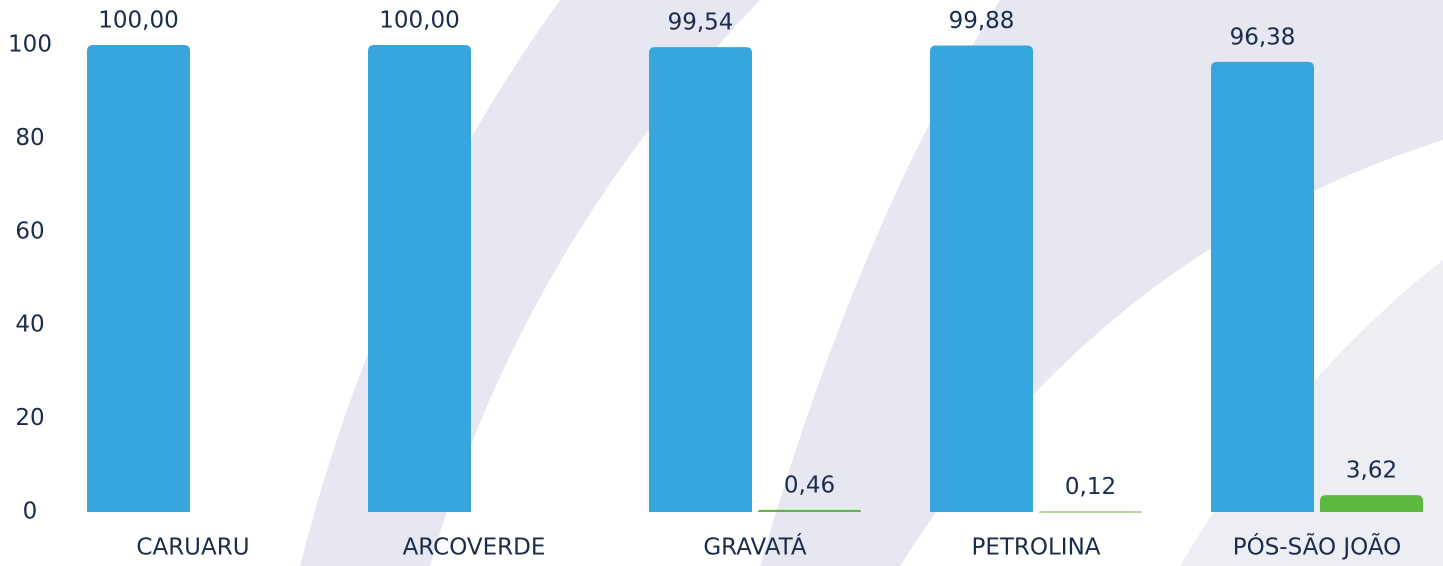  I want to click on y-tick-label: 40, so click(29, 325).